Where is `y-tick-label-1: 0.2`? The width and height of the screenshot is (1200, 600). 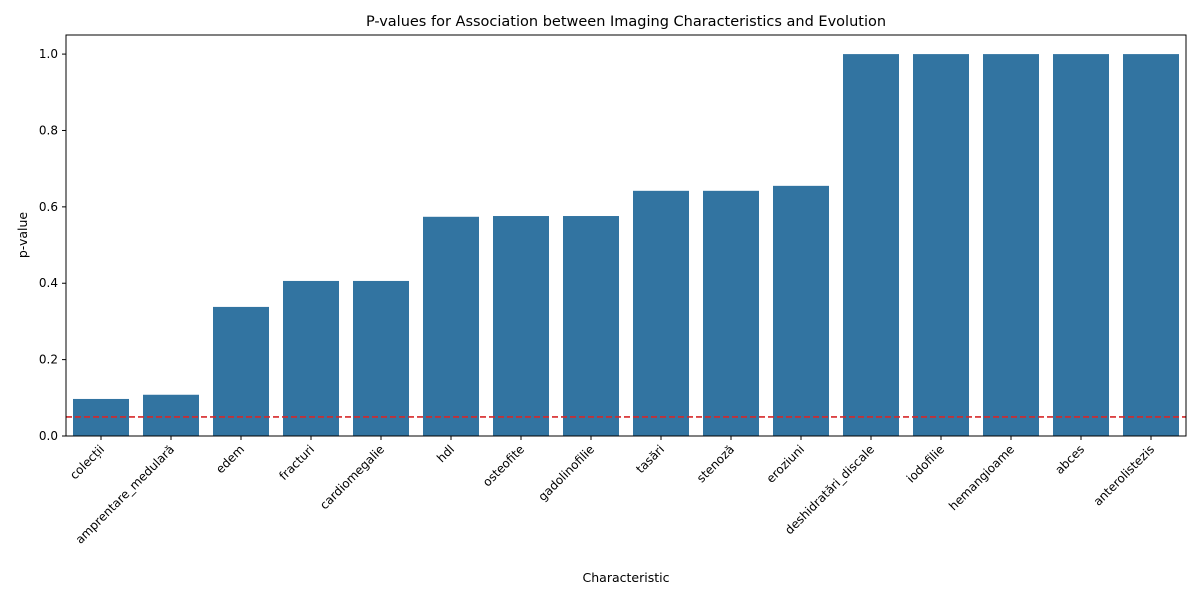 y-tick-label-1: 0.2 is located at coordinates (48, 360).